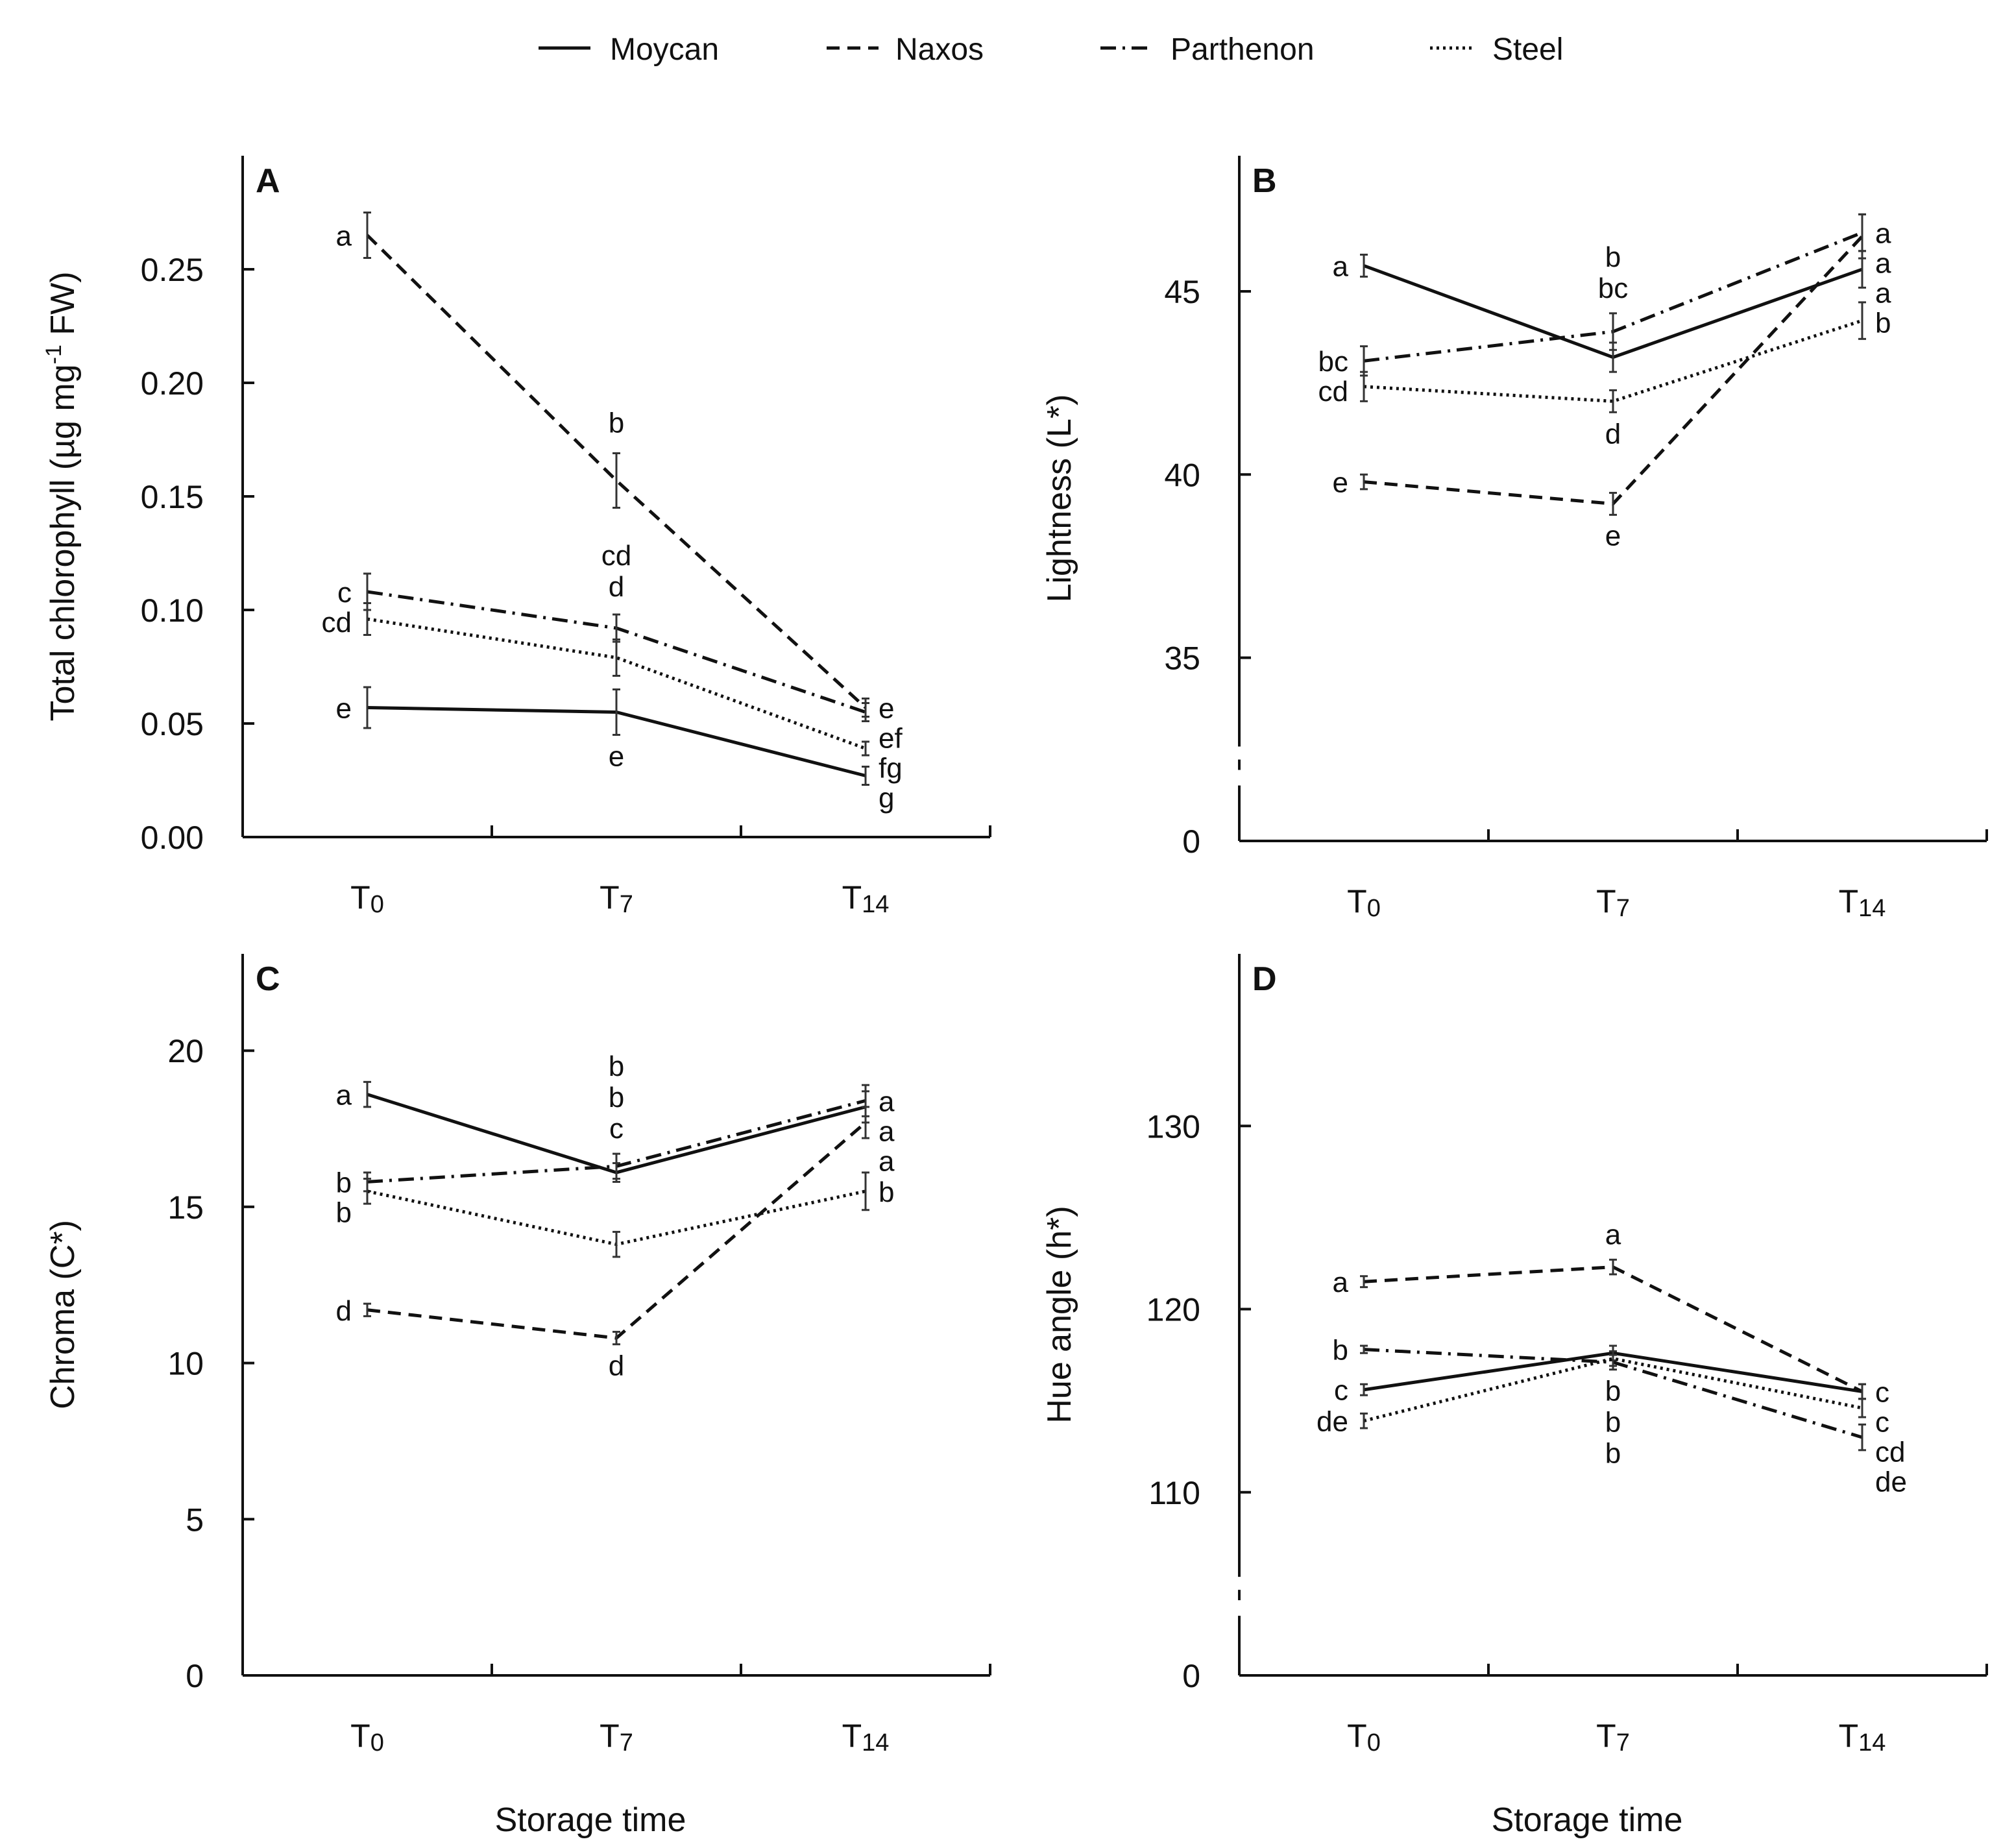 This screenshot has width=2014, height=1848. I want to click on legend-item-moycan: Moycan, so click(629, 49).